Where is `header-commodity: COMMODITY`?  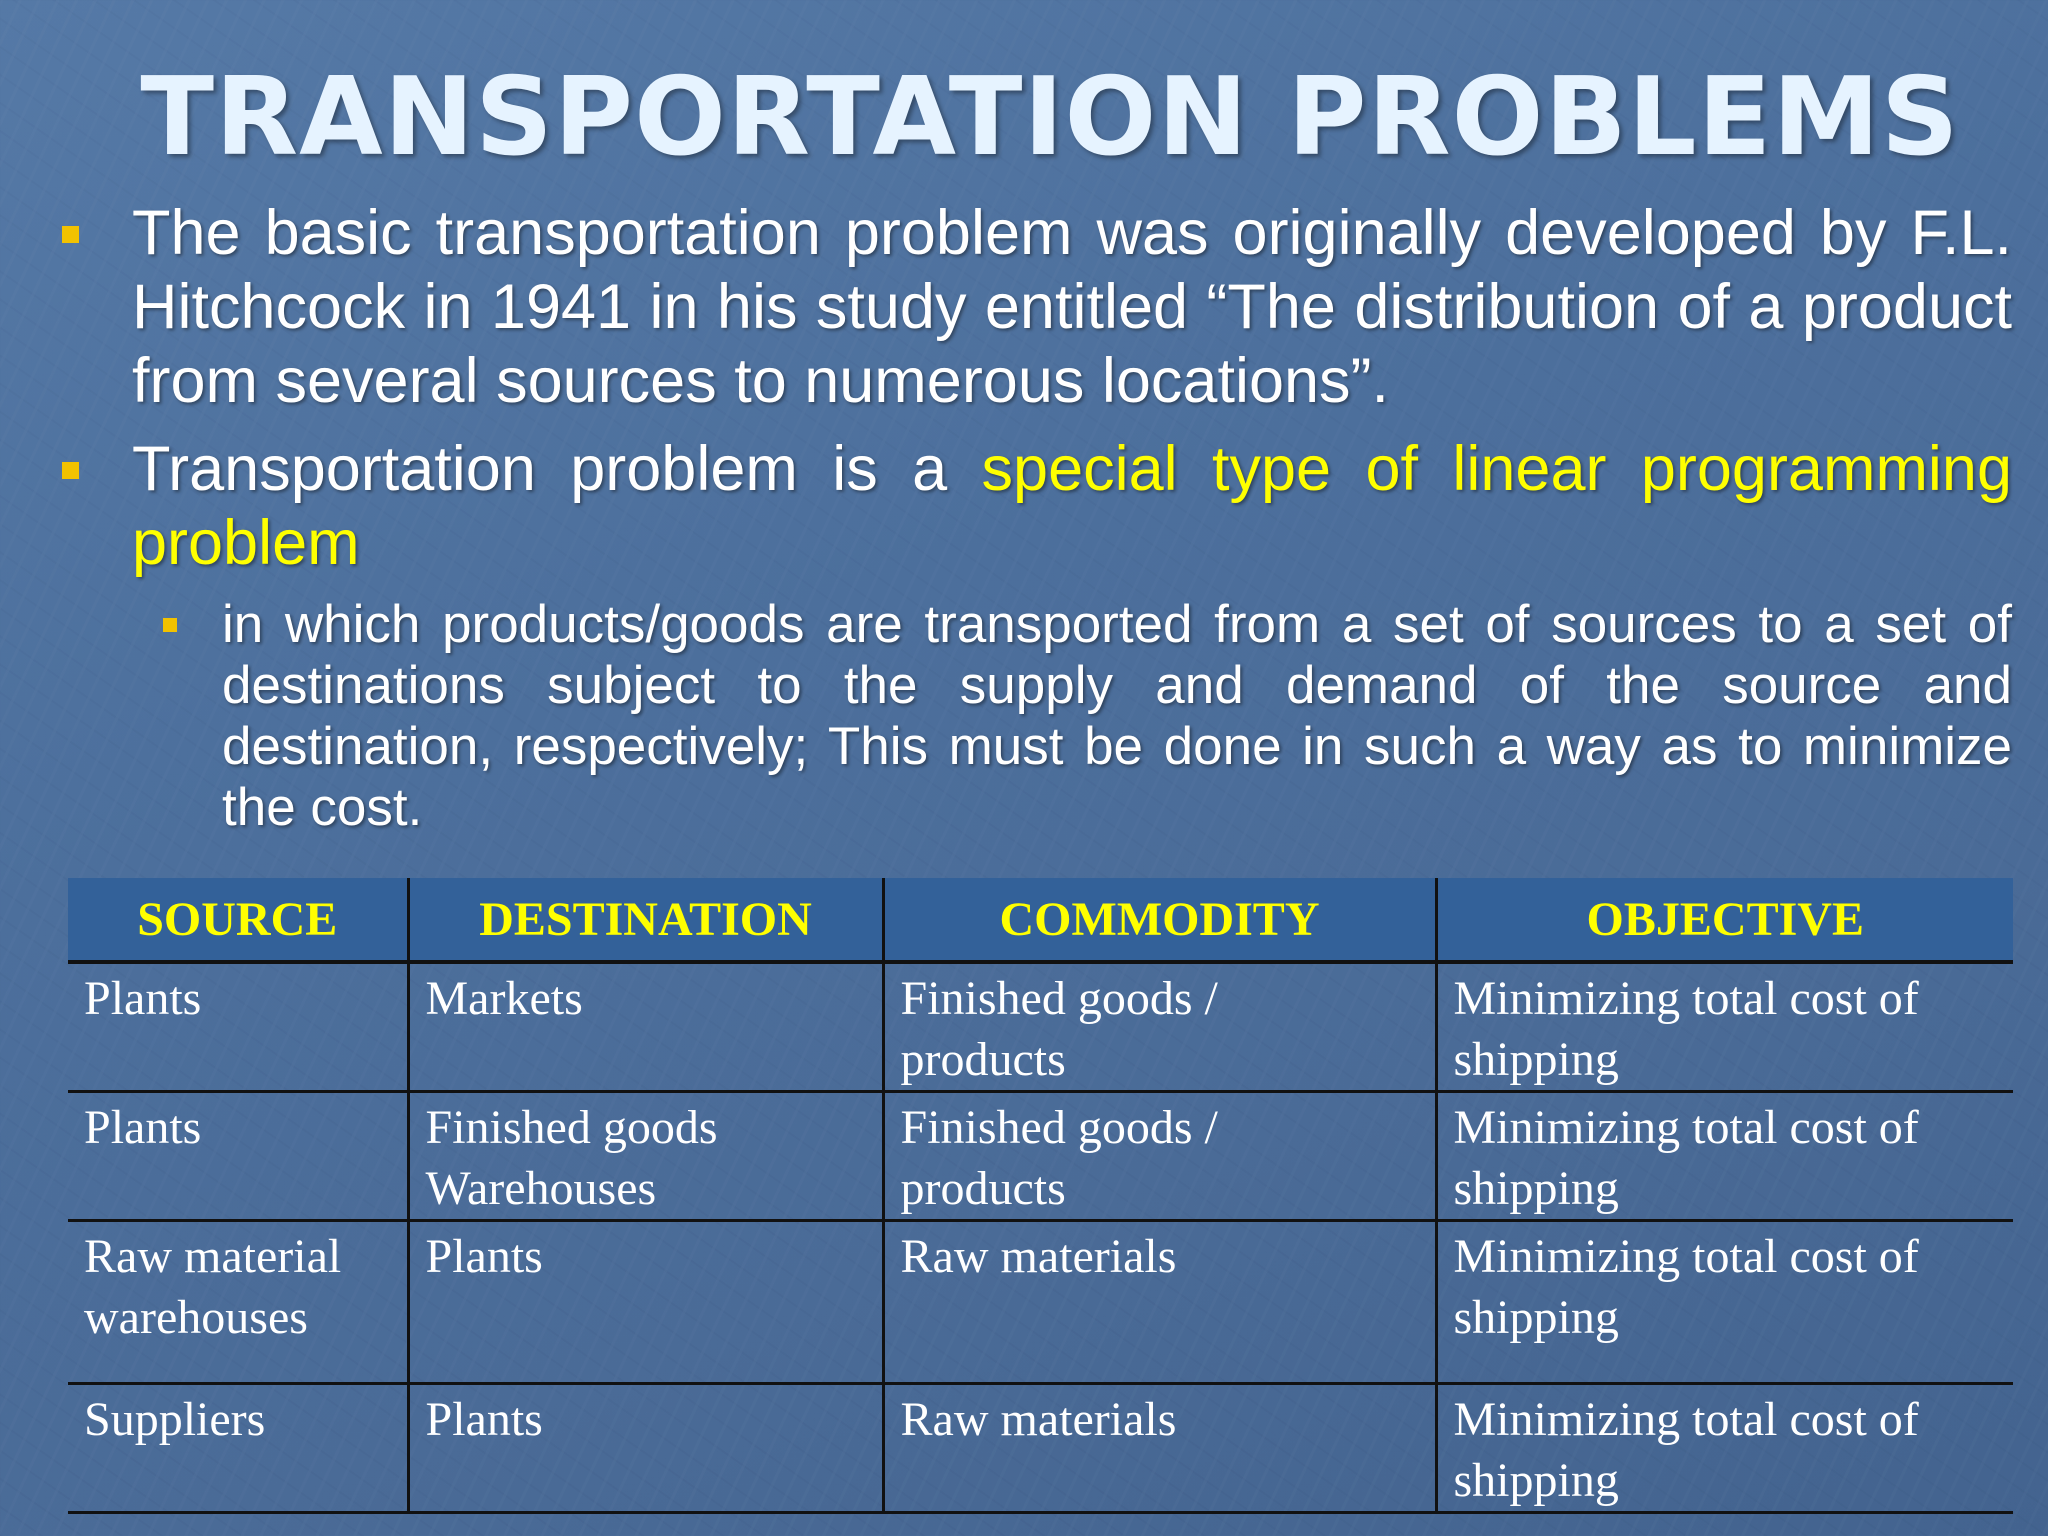 header-commodity: COMMODITY is located at coordinates (1160, 921).